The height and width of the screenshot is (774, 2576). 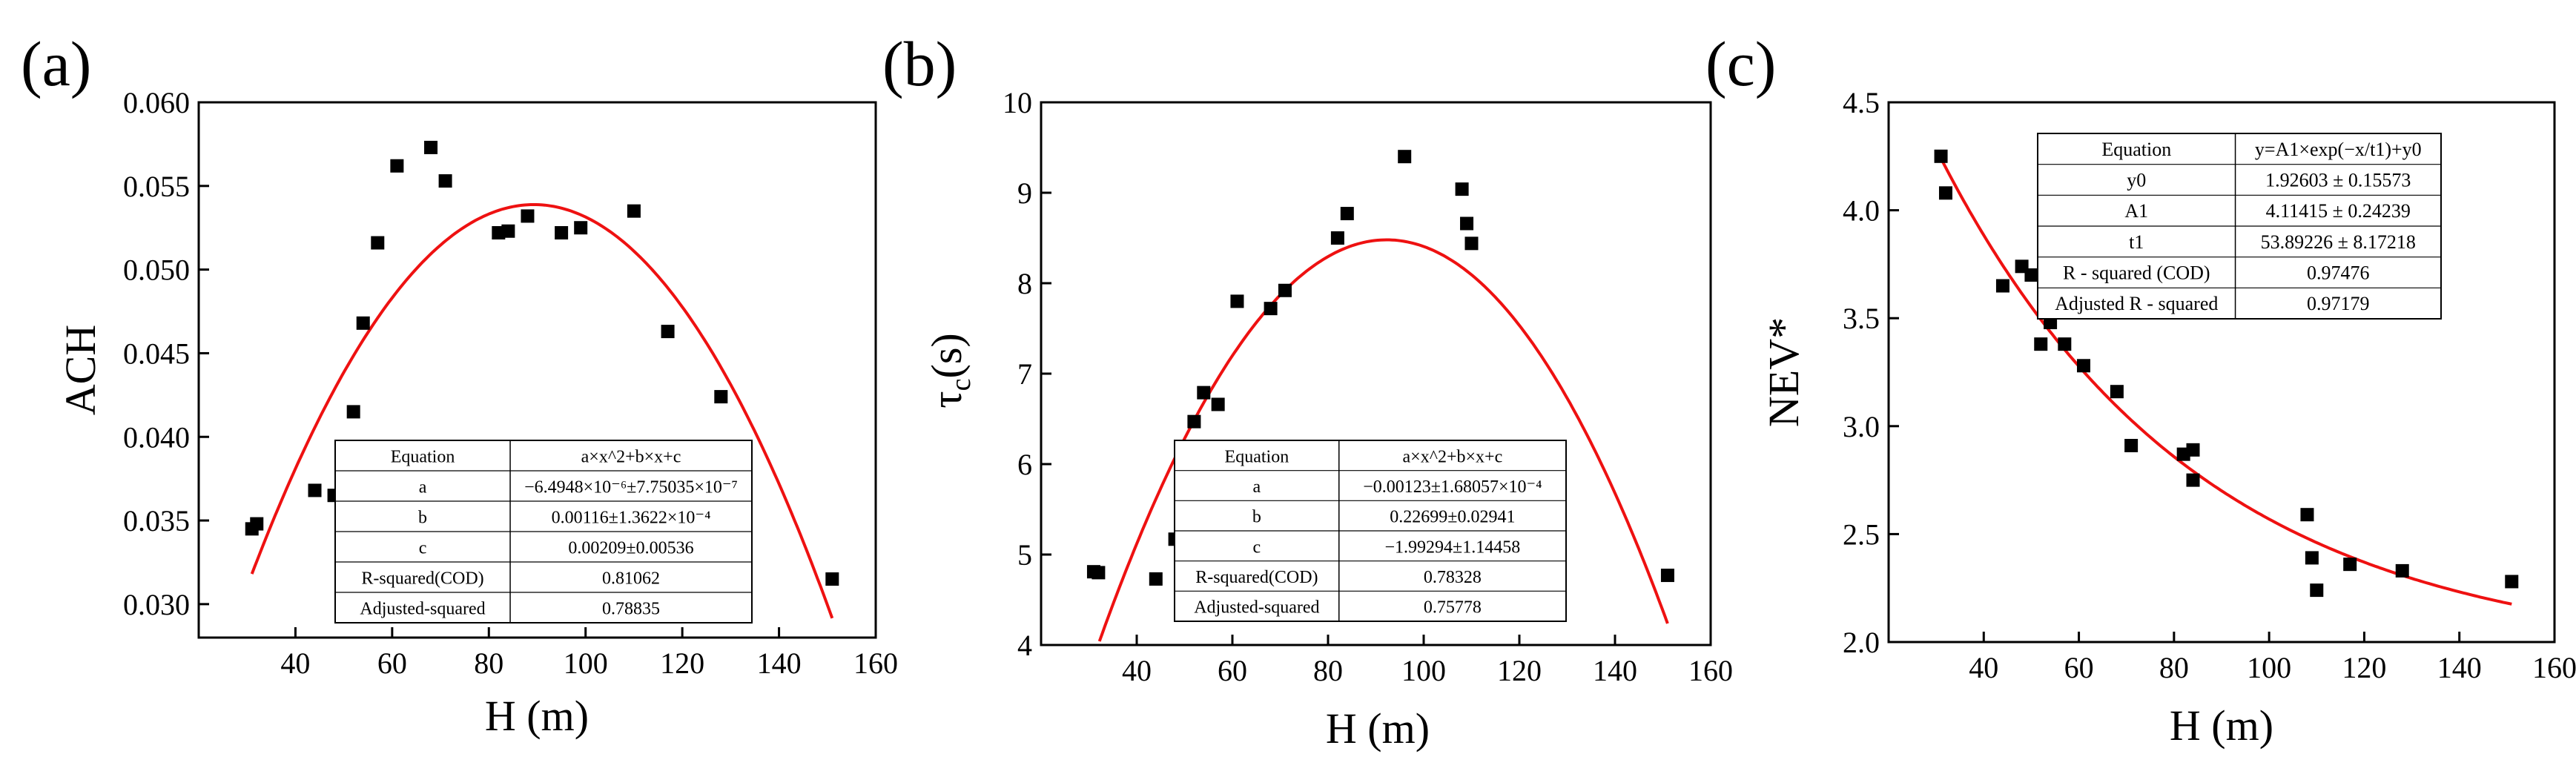 I want to click on panel-c-y-axis-title: NEV*, so click(x=1784, y=372).